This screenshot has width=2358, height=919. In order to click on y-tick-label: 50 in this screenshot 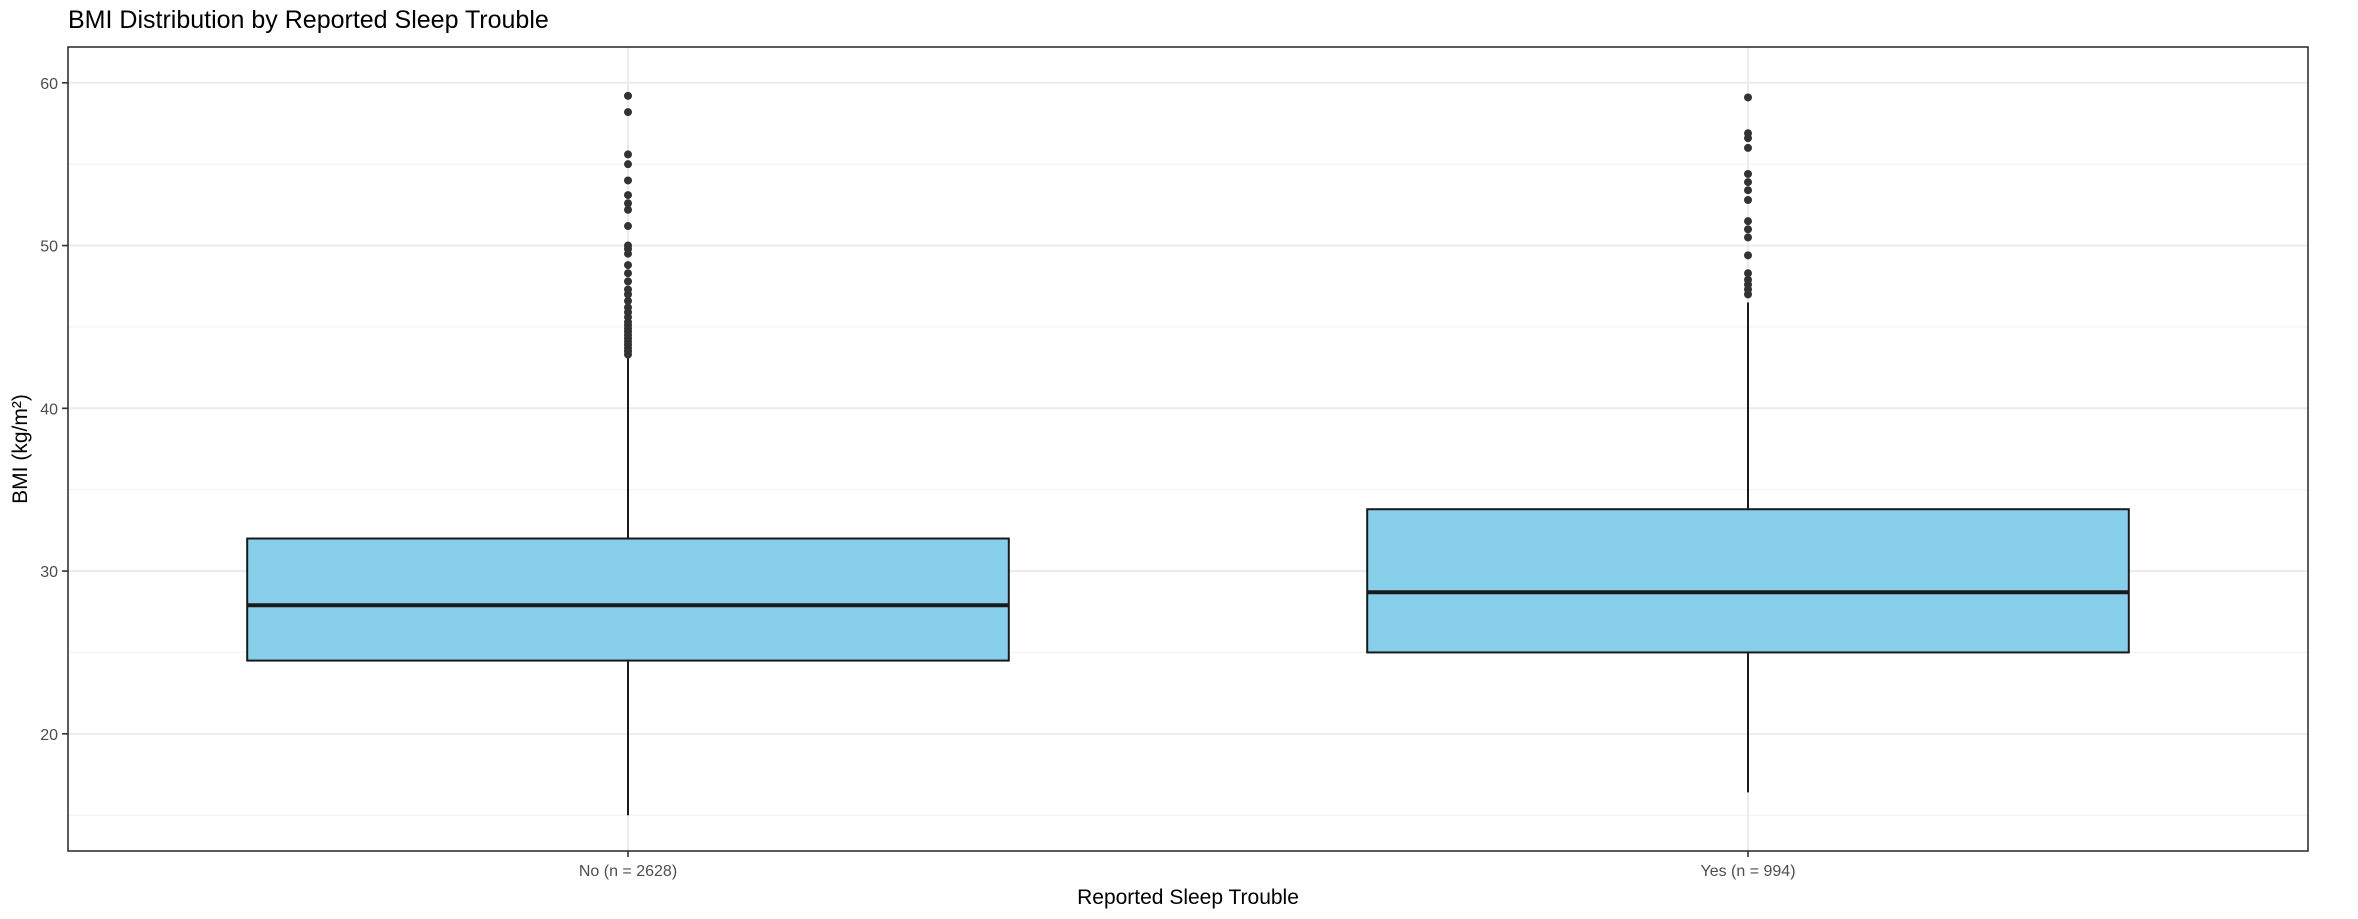, I will do `click(49, 247)`.